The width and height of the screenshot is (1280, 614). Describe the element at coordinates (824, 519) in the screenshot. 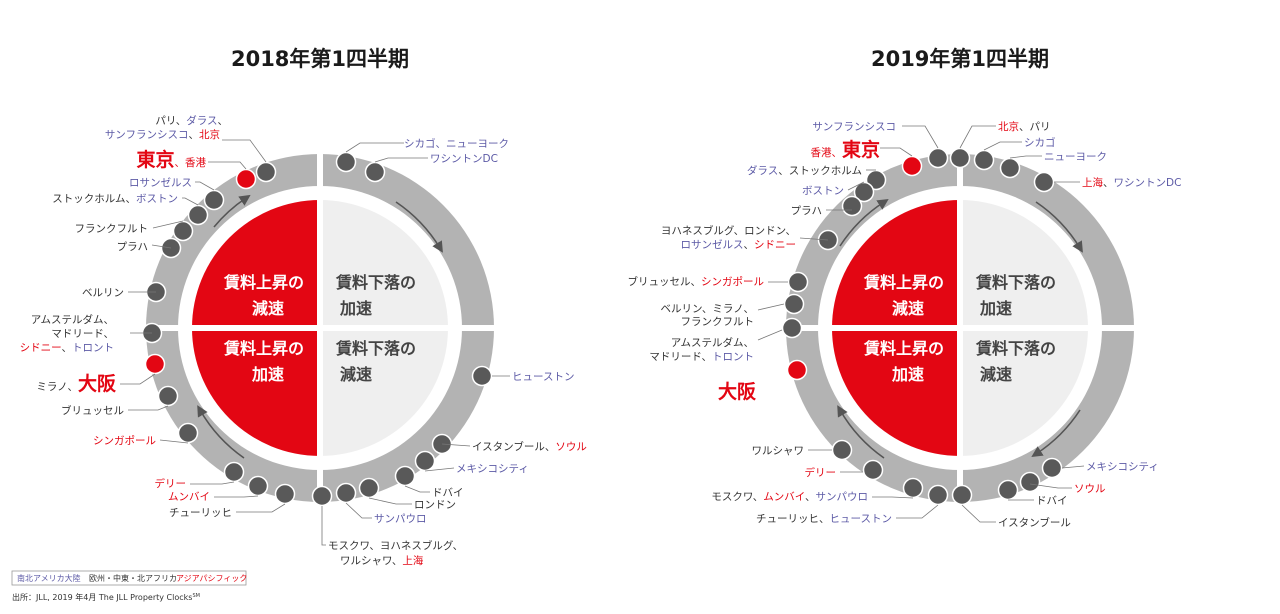

I see `city-label: チューリッヒ、ヒューストン` at that location.